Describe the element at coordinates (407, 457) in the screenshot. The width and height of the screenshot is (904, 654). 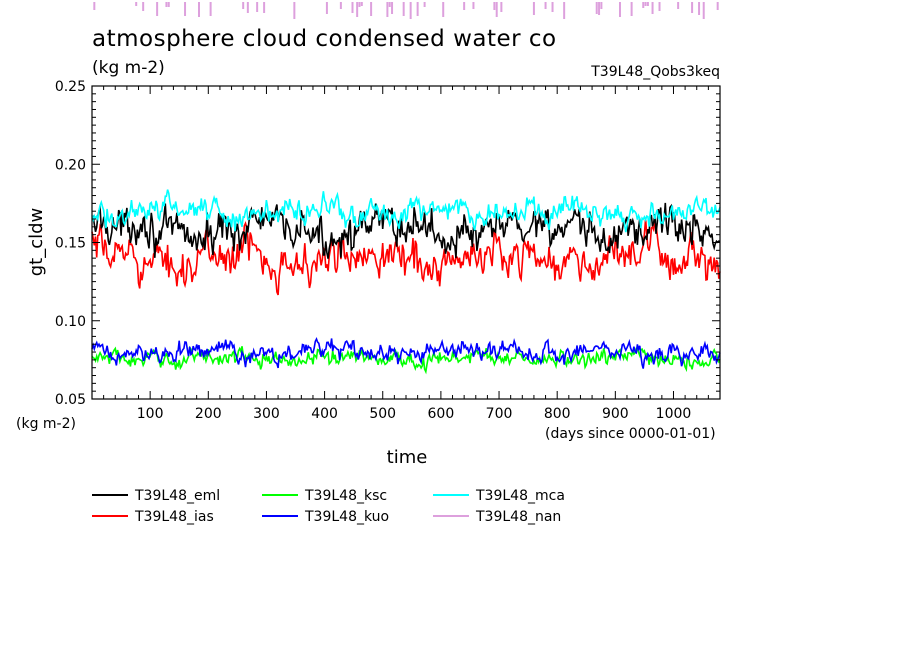
I see `x-axis-title: time` at that location.